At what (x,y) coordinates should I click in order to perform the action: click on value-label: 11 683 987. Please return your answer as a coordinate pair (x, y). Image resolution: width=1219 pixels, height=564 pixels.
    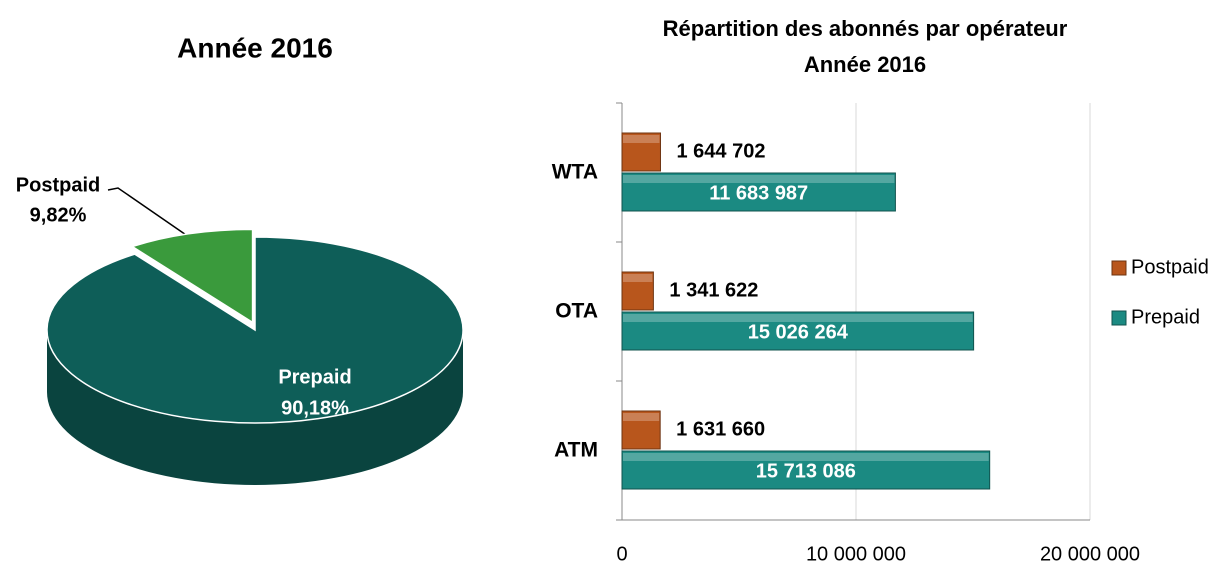
    Looking at the image, I should click on (758, 193).